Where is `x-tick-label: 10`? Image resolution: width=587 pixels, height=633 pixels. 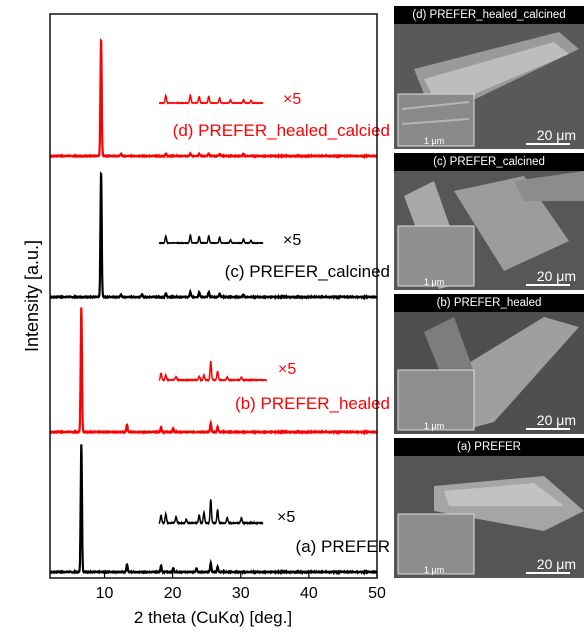 x-tick-label: 10 is located at coordinates (105, 593).